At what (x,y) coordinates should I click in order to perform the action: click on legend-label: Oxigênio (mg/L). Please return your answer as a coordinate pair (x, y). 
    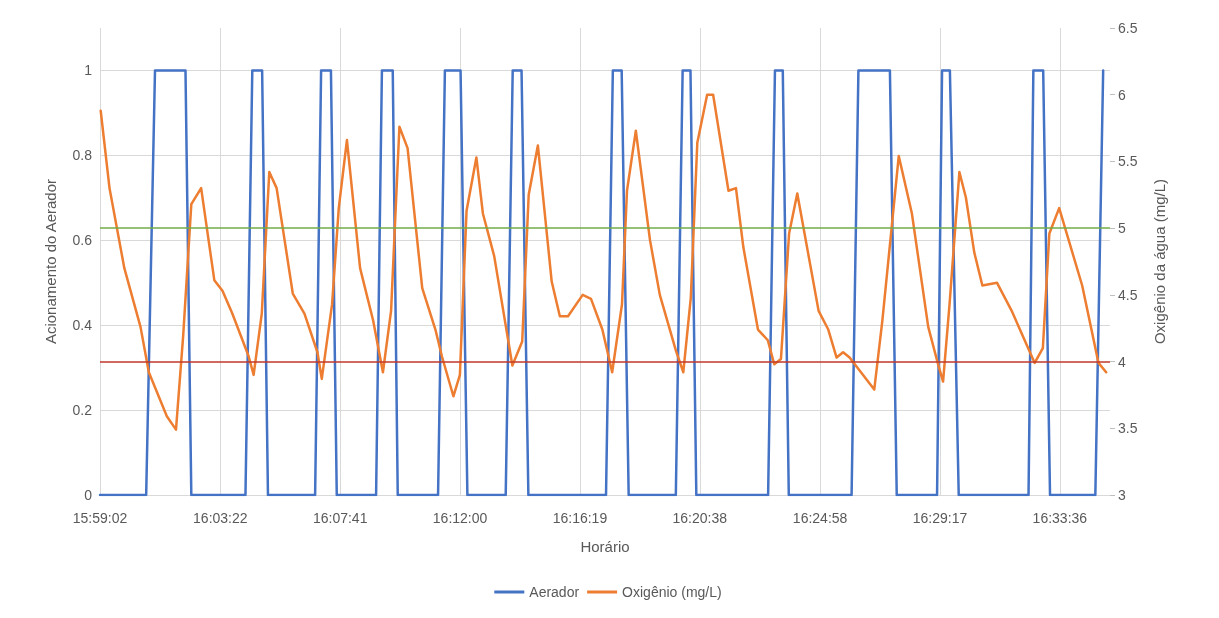
    Looking at the image, I should click on (672, 592).